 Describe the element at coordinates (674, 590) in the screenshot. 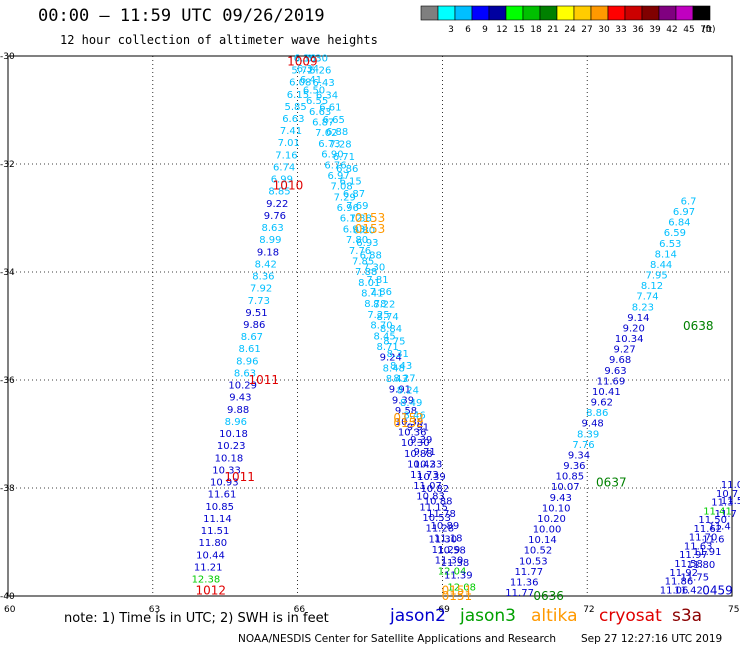

I see `swh-value: 11.06` at that location.